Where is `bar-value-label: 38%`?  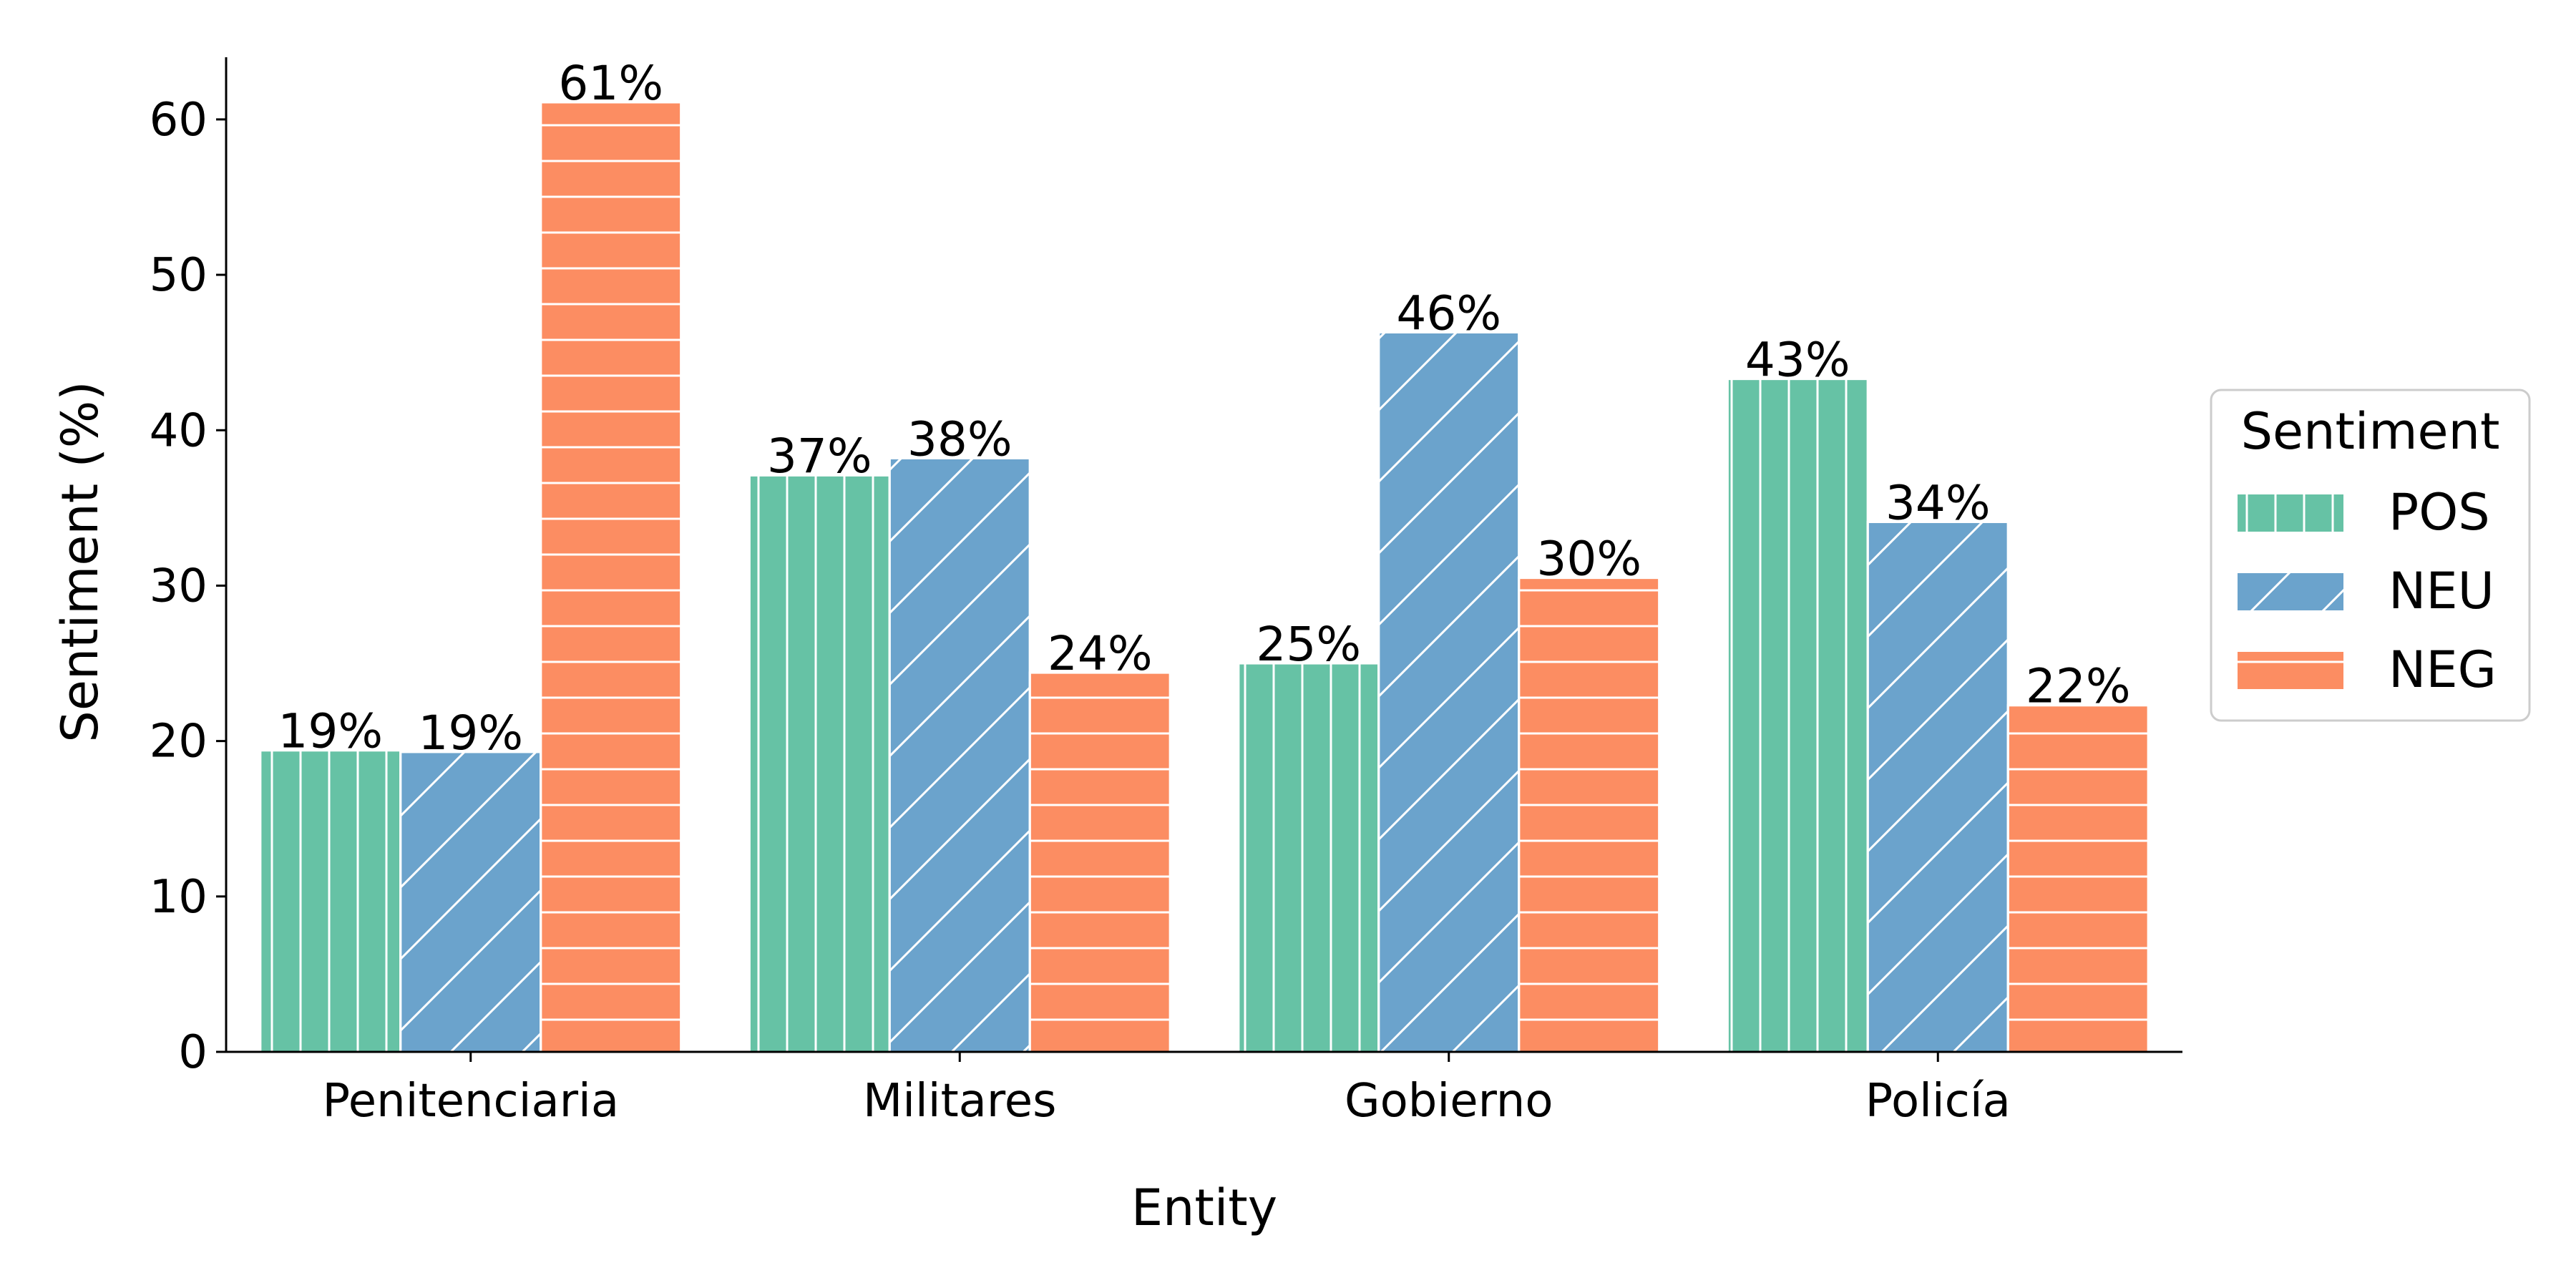
bar-value-label: 38% is located at coordinates (960, 439).